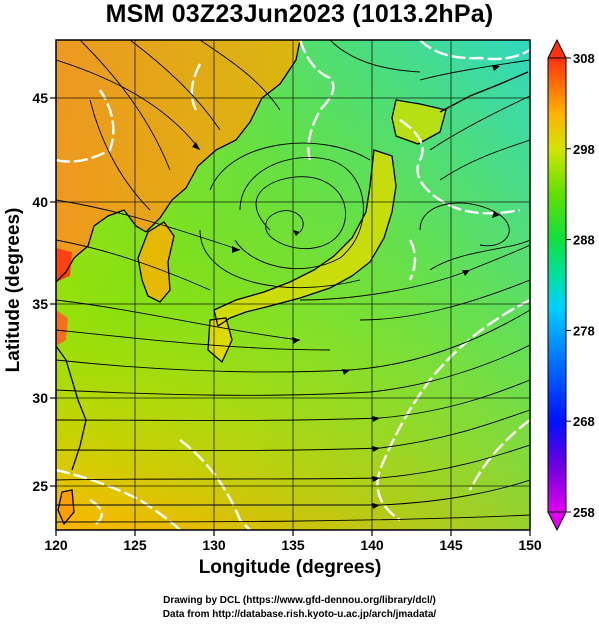 The image size is (599, 625). I want to click on x-tick-label: 145, so click(451, 545).